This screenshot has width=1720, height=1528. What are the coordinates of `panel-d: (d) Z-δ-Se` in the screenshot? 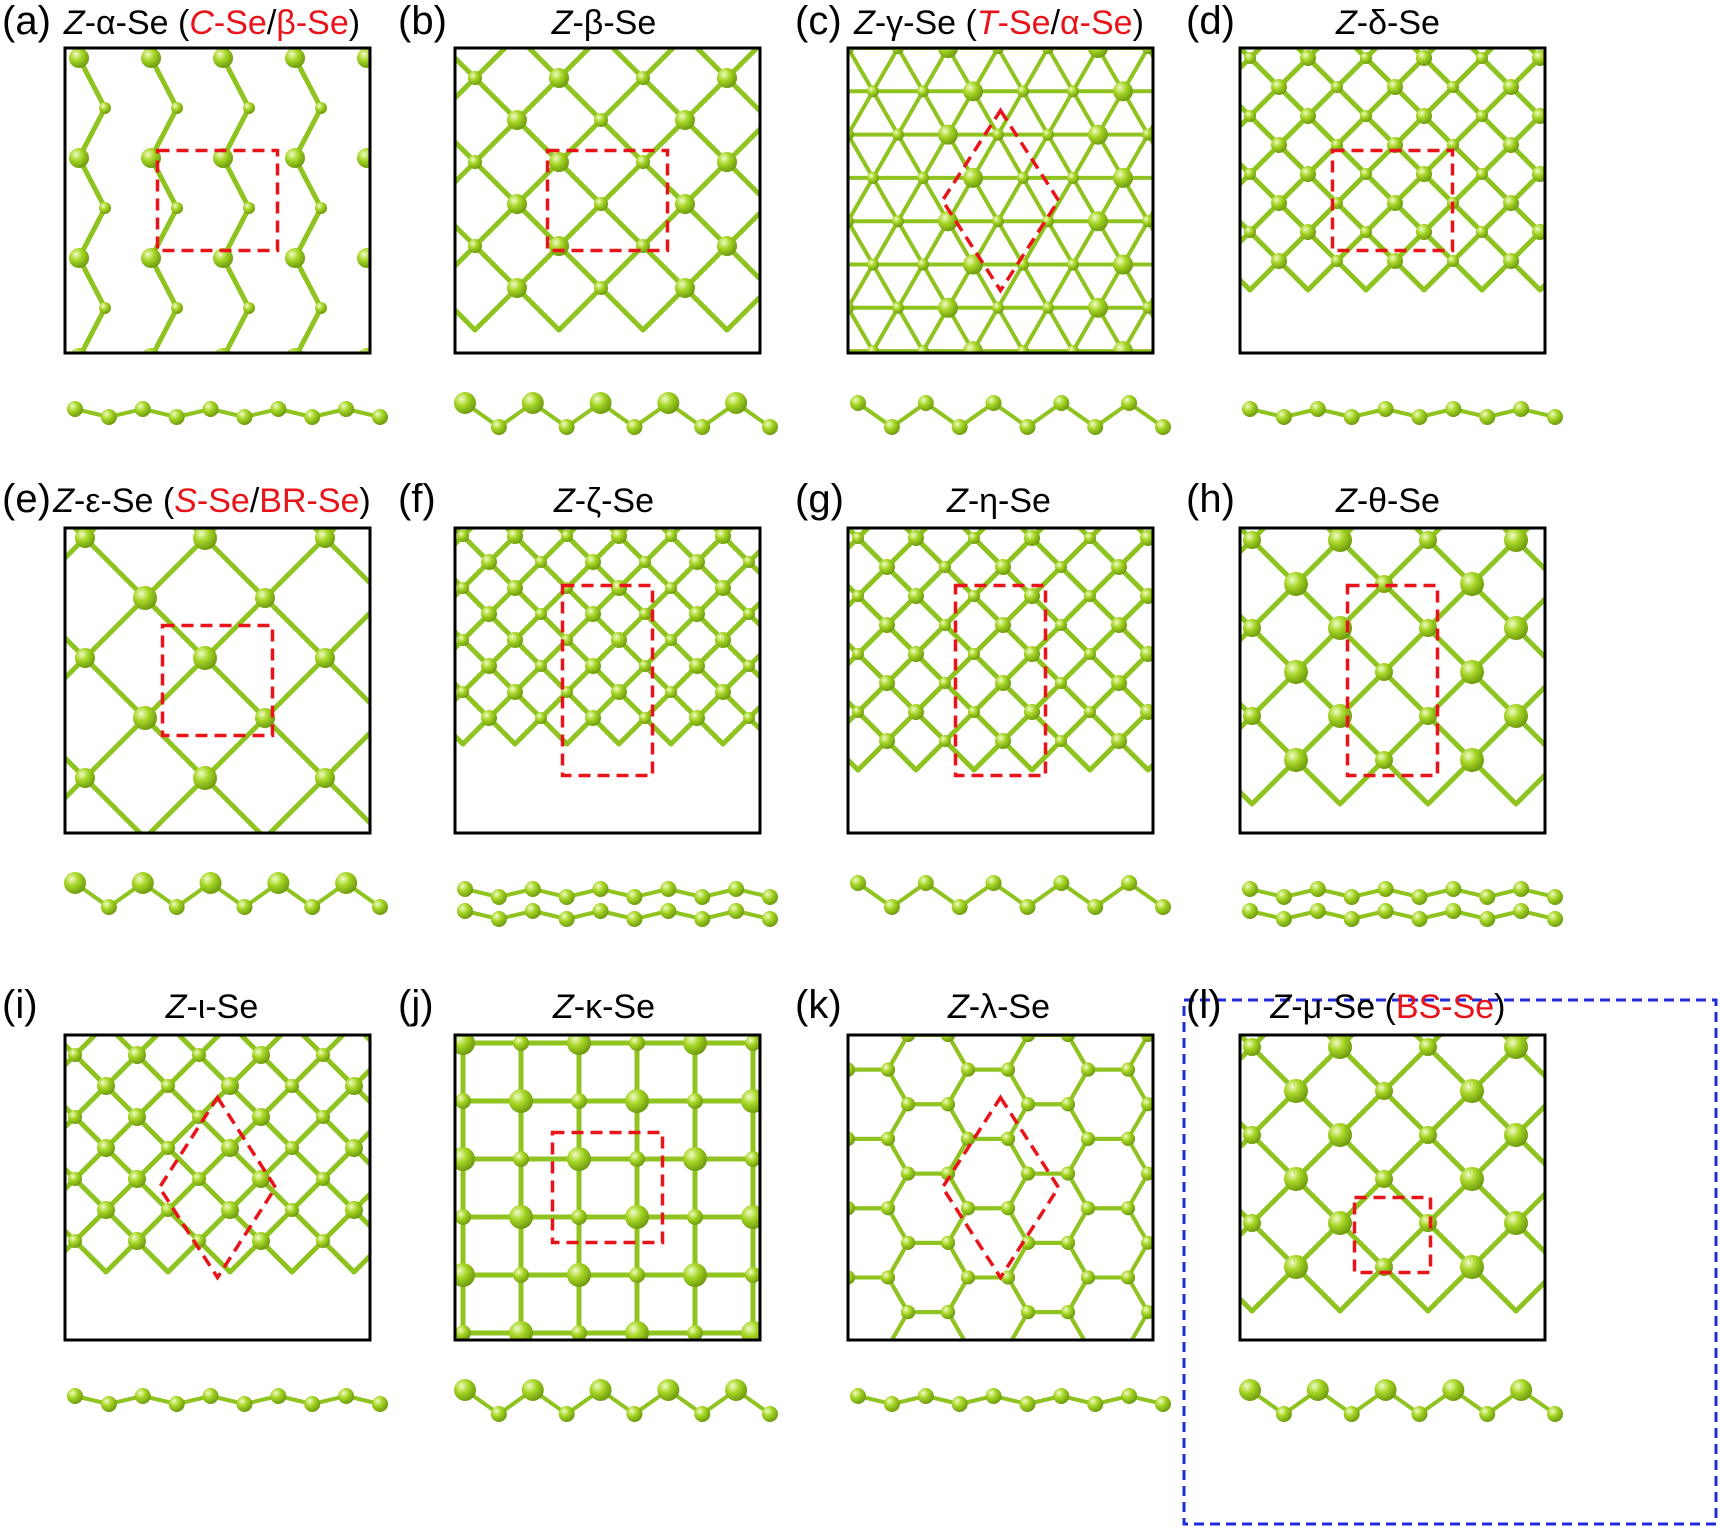 It's located at (1438, 212).